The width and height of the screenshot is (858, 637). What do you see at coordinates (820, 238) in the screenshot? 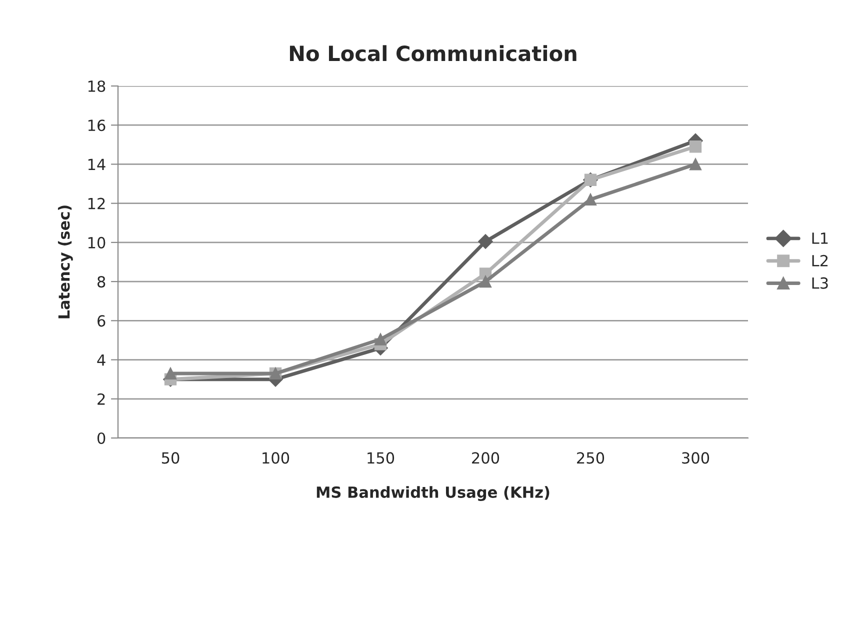
I see `legend-label: L1` at bounding box center [820, 238].